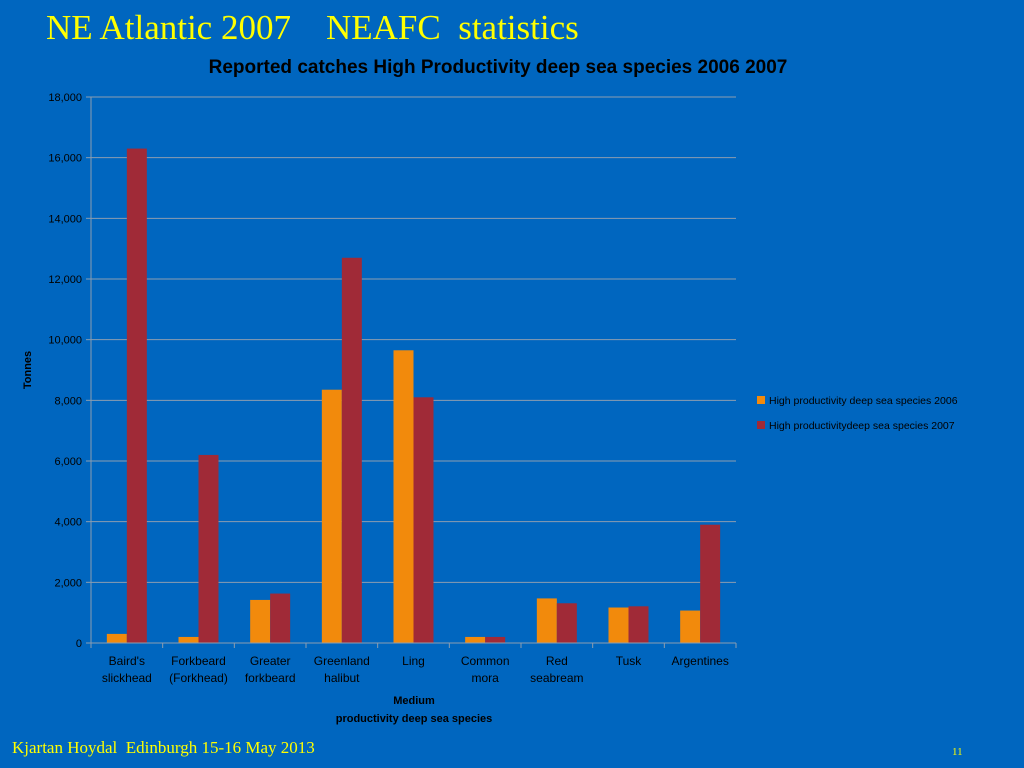 Image resolution: width=1024 pixels, height=768 pixels. Describe the element at coordinates (414, 701) in the screenshot. I see `x-axis-label-line: Medium` at that location.